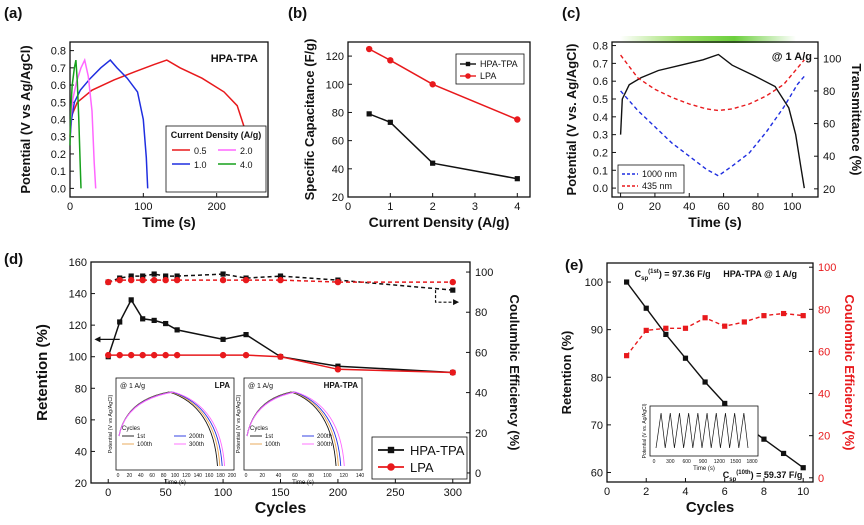  Describe the element at coordinates (443, 146) in the screenshot. I see `series-line-HPA-TPA` at that location.